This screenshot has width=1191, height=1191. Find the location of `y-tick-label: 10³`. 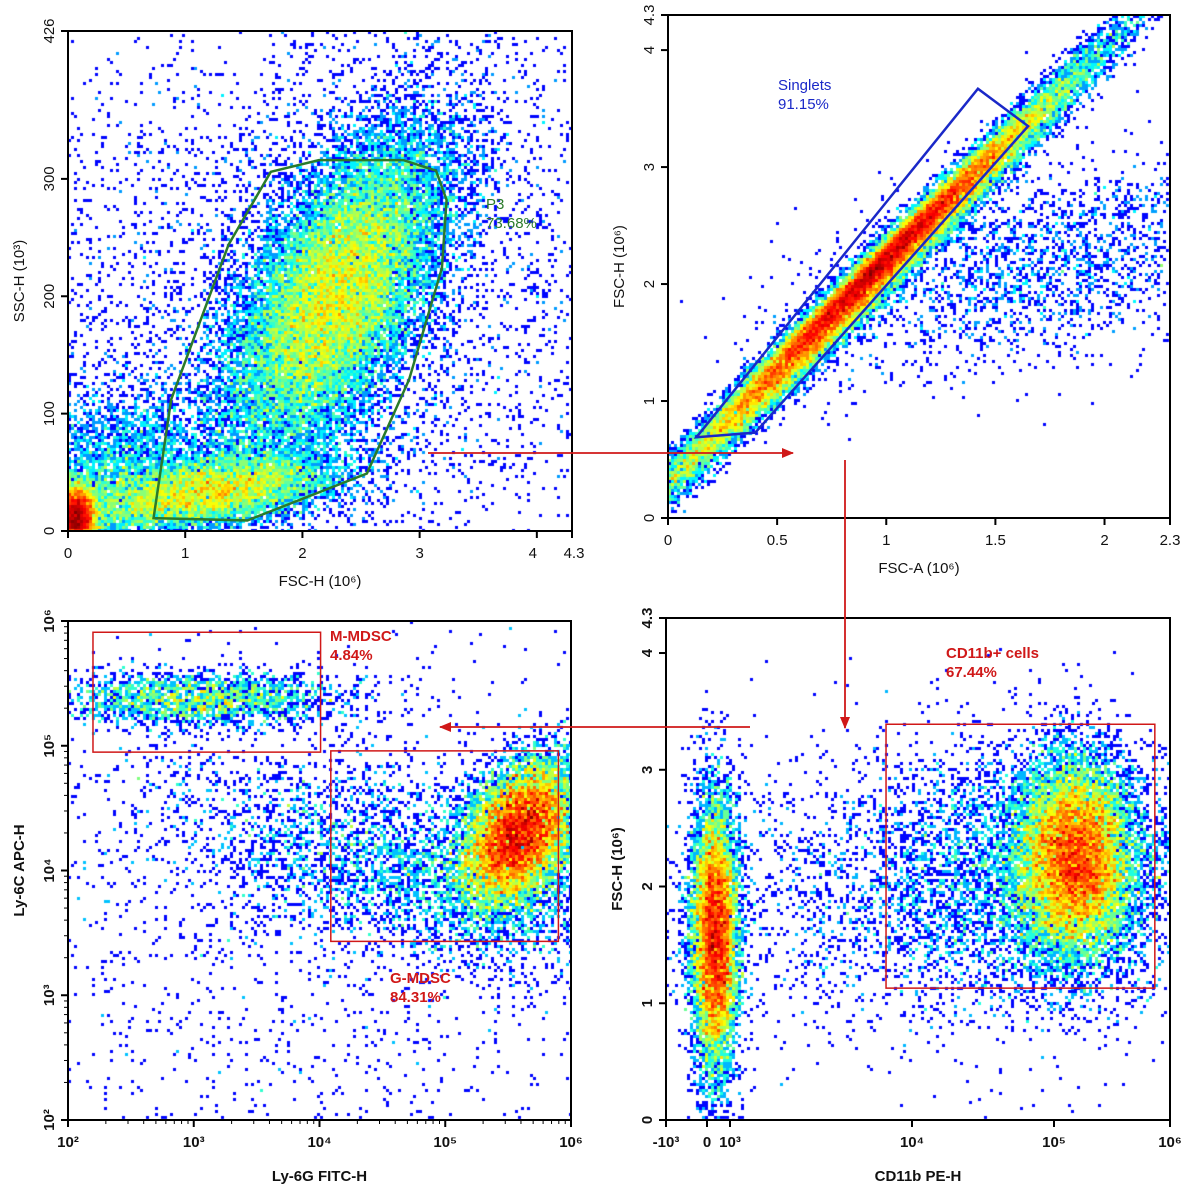

y-tick-label: 10³ is located at coordinates (49, 995).